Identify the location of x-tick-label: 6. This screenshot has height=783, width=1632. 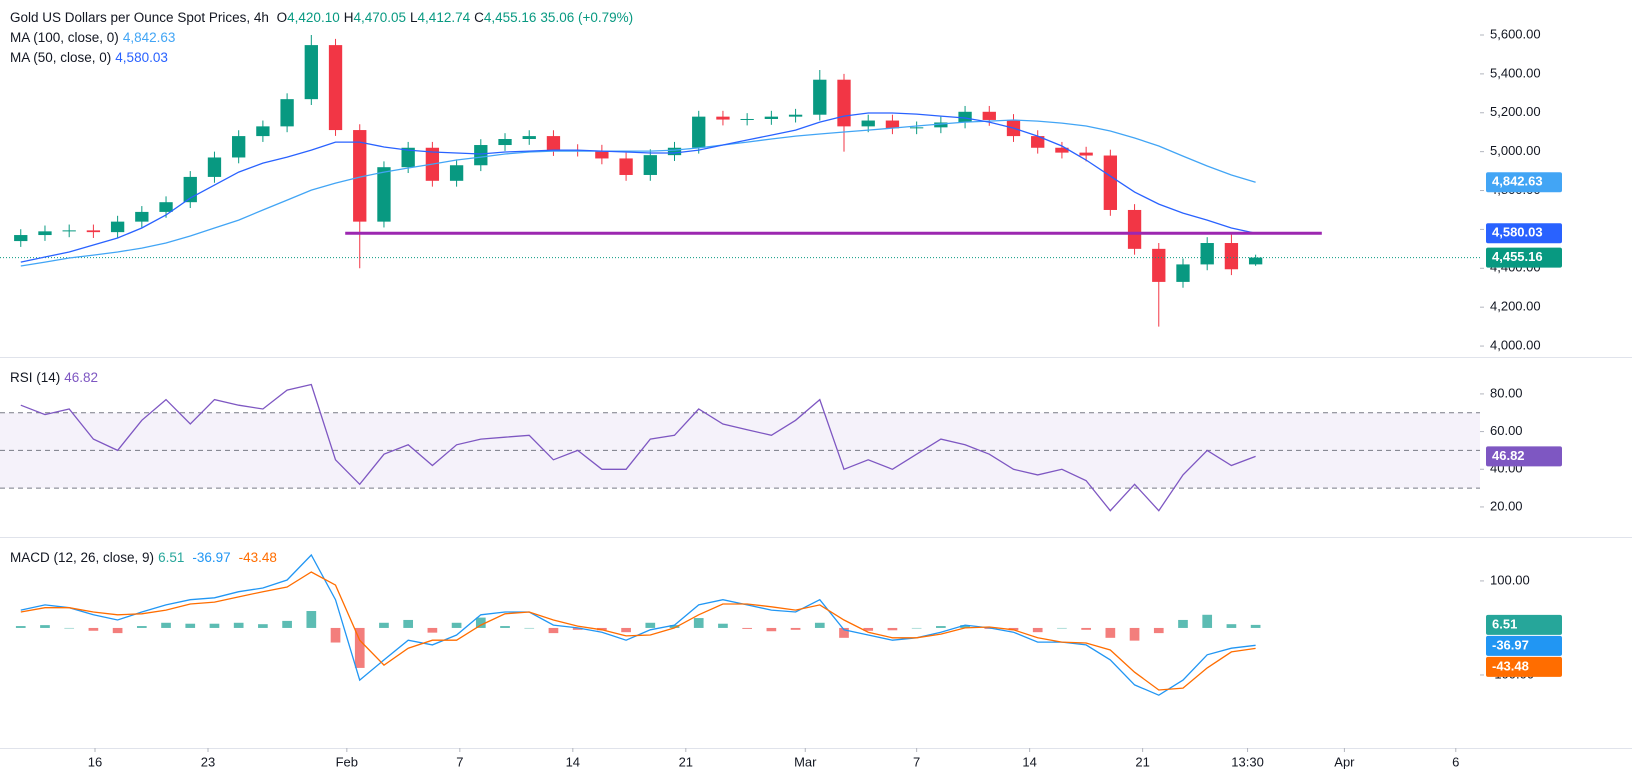
(1455, 761).